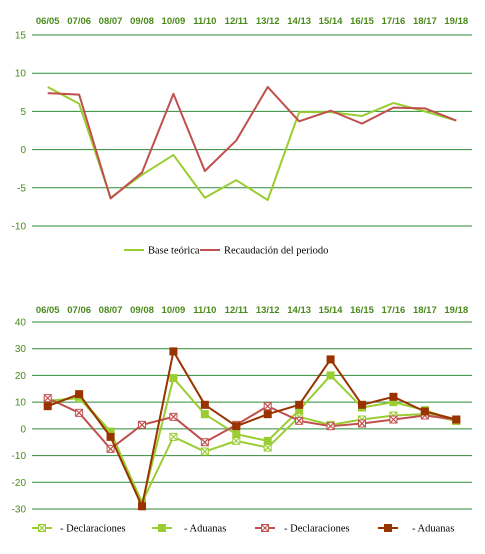 The height and width of the screenshot is (554, 485). What do you see at coordinates (48, 398) in the screenshot?
I see `marker-x-s2-p0` at bounding box center [48, 398].